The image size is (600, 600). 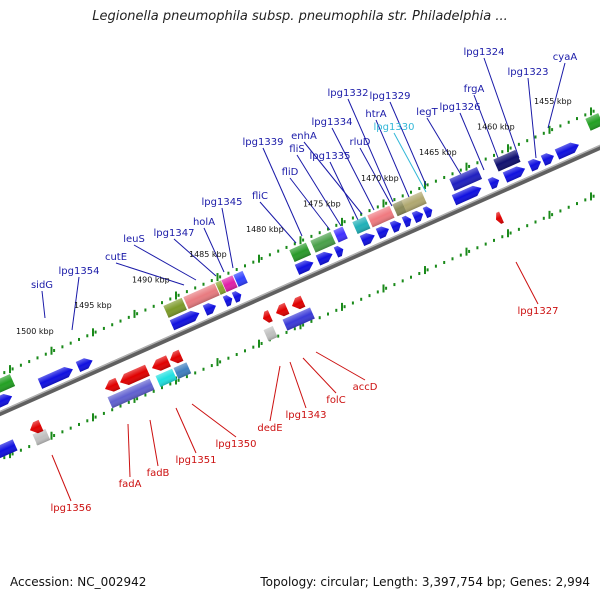 What do you see at coordinates (134, 239) in the screenshot?
I see `forward-gene-label: leuS` at bounding box center [134, 239].